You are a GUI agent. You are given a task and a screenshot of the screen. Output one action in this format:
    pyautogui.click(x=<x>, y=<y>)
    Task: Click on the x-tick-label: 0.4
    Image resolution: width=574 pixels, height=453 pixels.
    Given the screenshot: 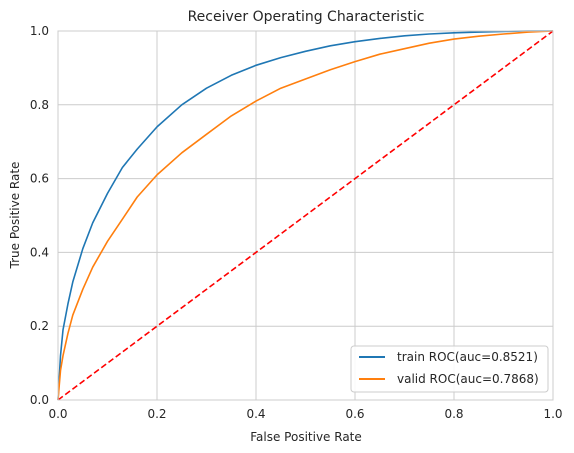 What is the action you would take?
    pyautogui.click(x=255, y=414)
    